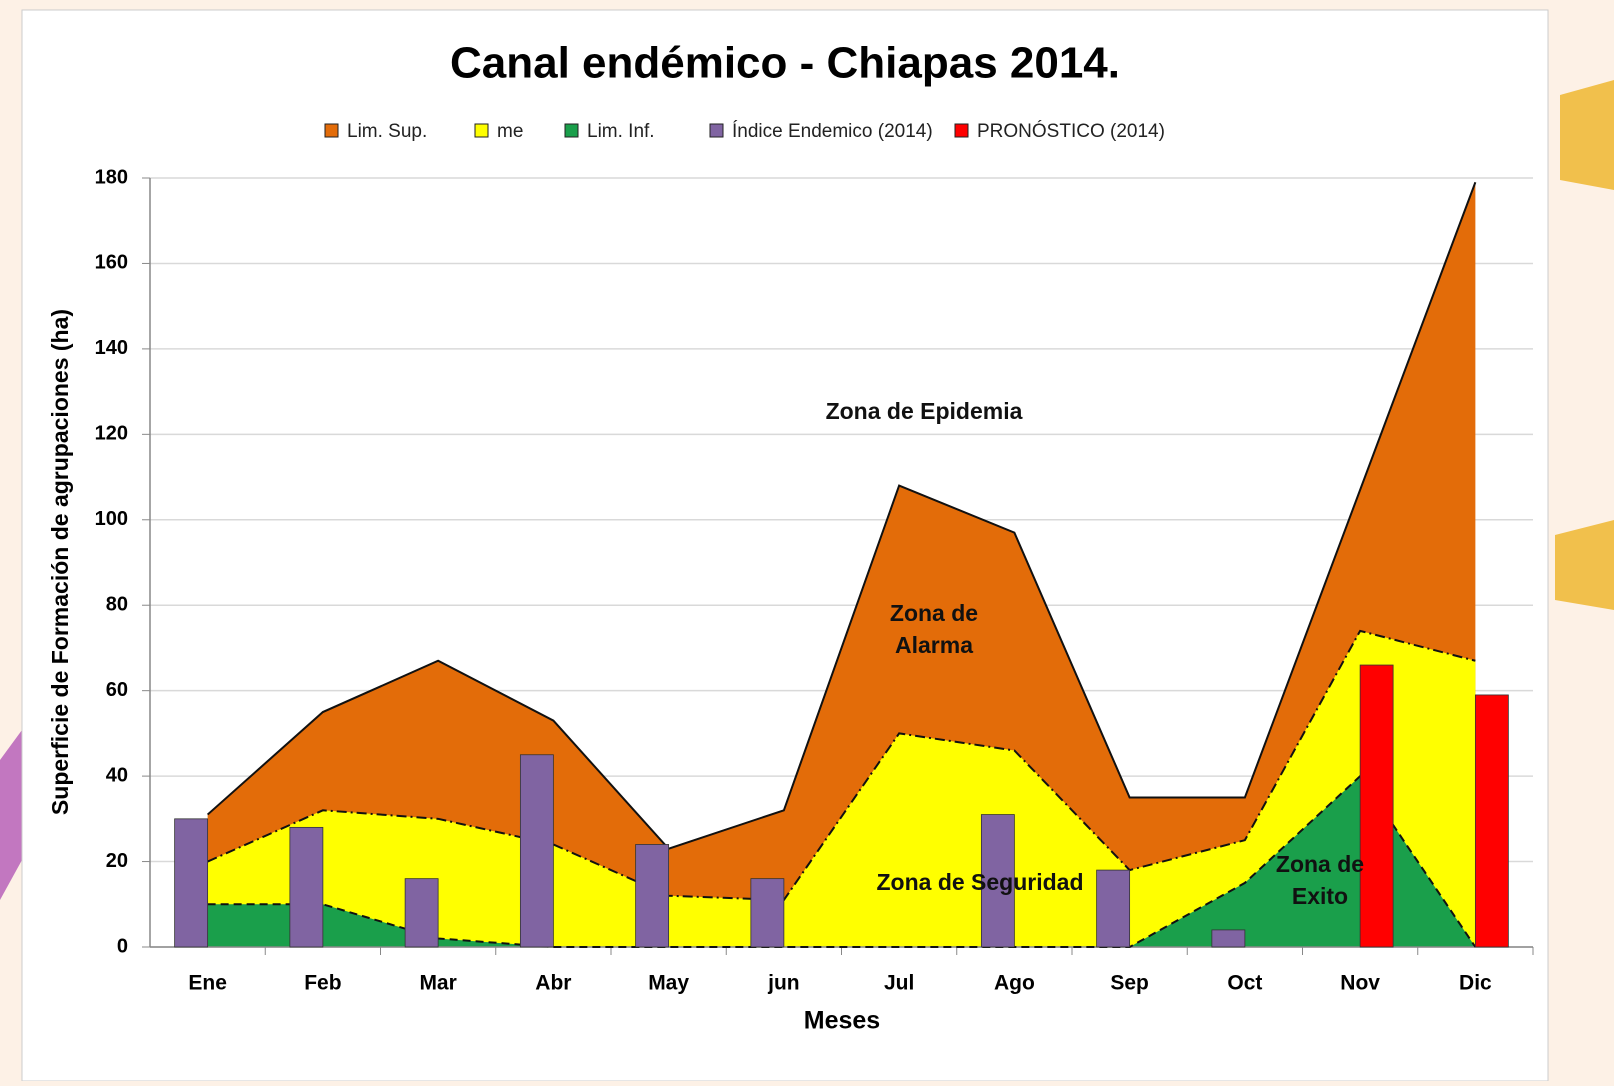 The width and height of the screenshot is (1614, 1086). What do you see at coordinates (117, 861) in the screenshot?
I see `y-tick-label: 20` at bounding box center [117, 861].